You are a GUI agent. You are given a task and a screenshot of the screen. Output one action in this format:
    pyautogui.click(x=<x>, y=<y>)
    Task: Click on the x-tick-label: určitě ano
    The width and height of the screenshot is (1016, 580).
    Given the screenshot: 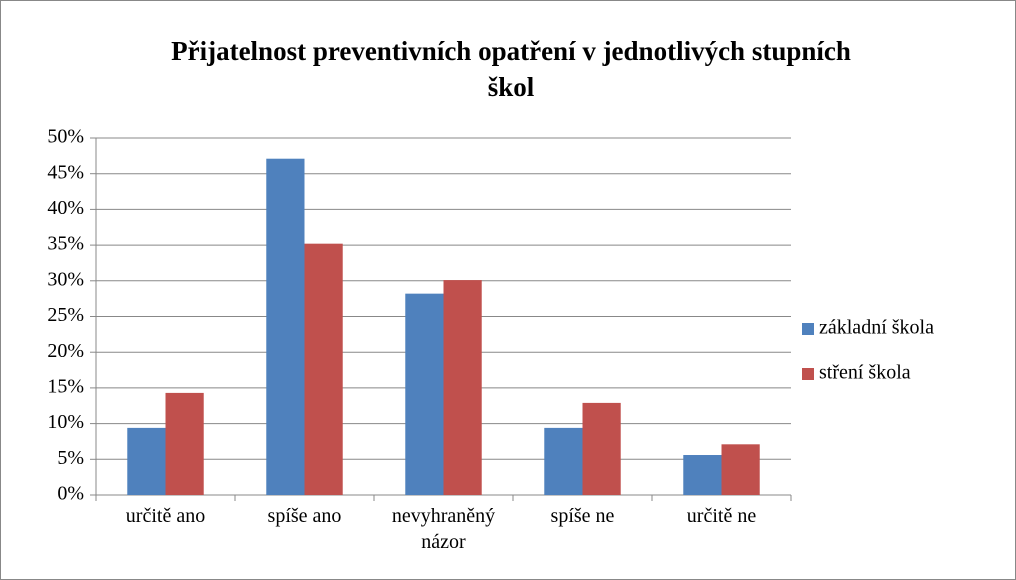 What is the action you would take?
    pyautogui.click(x=165, y=516)
    